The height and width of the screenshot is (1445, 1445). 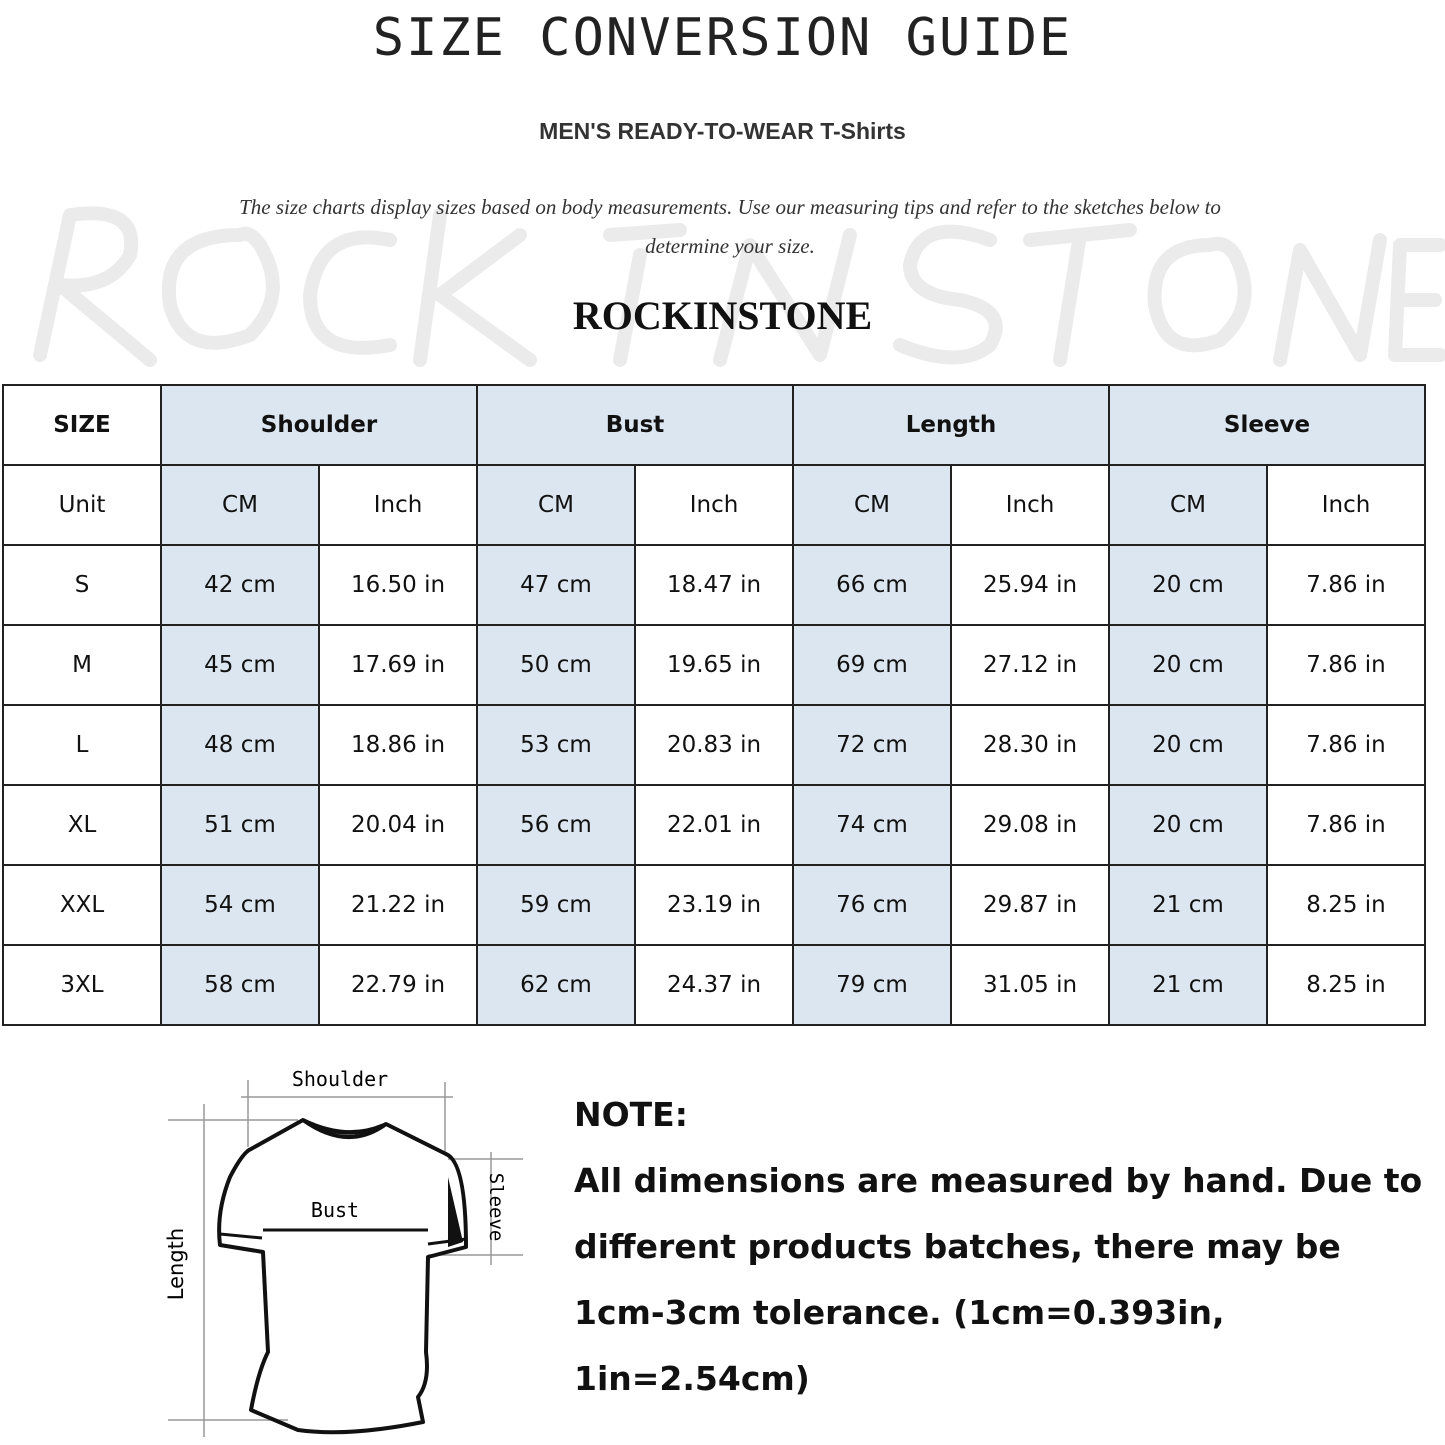 I want to click on header-shoulder: Shoulder, so click(x=319, y=425).